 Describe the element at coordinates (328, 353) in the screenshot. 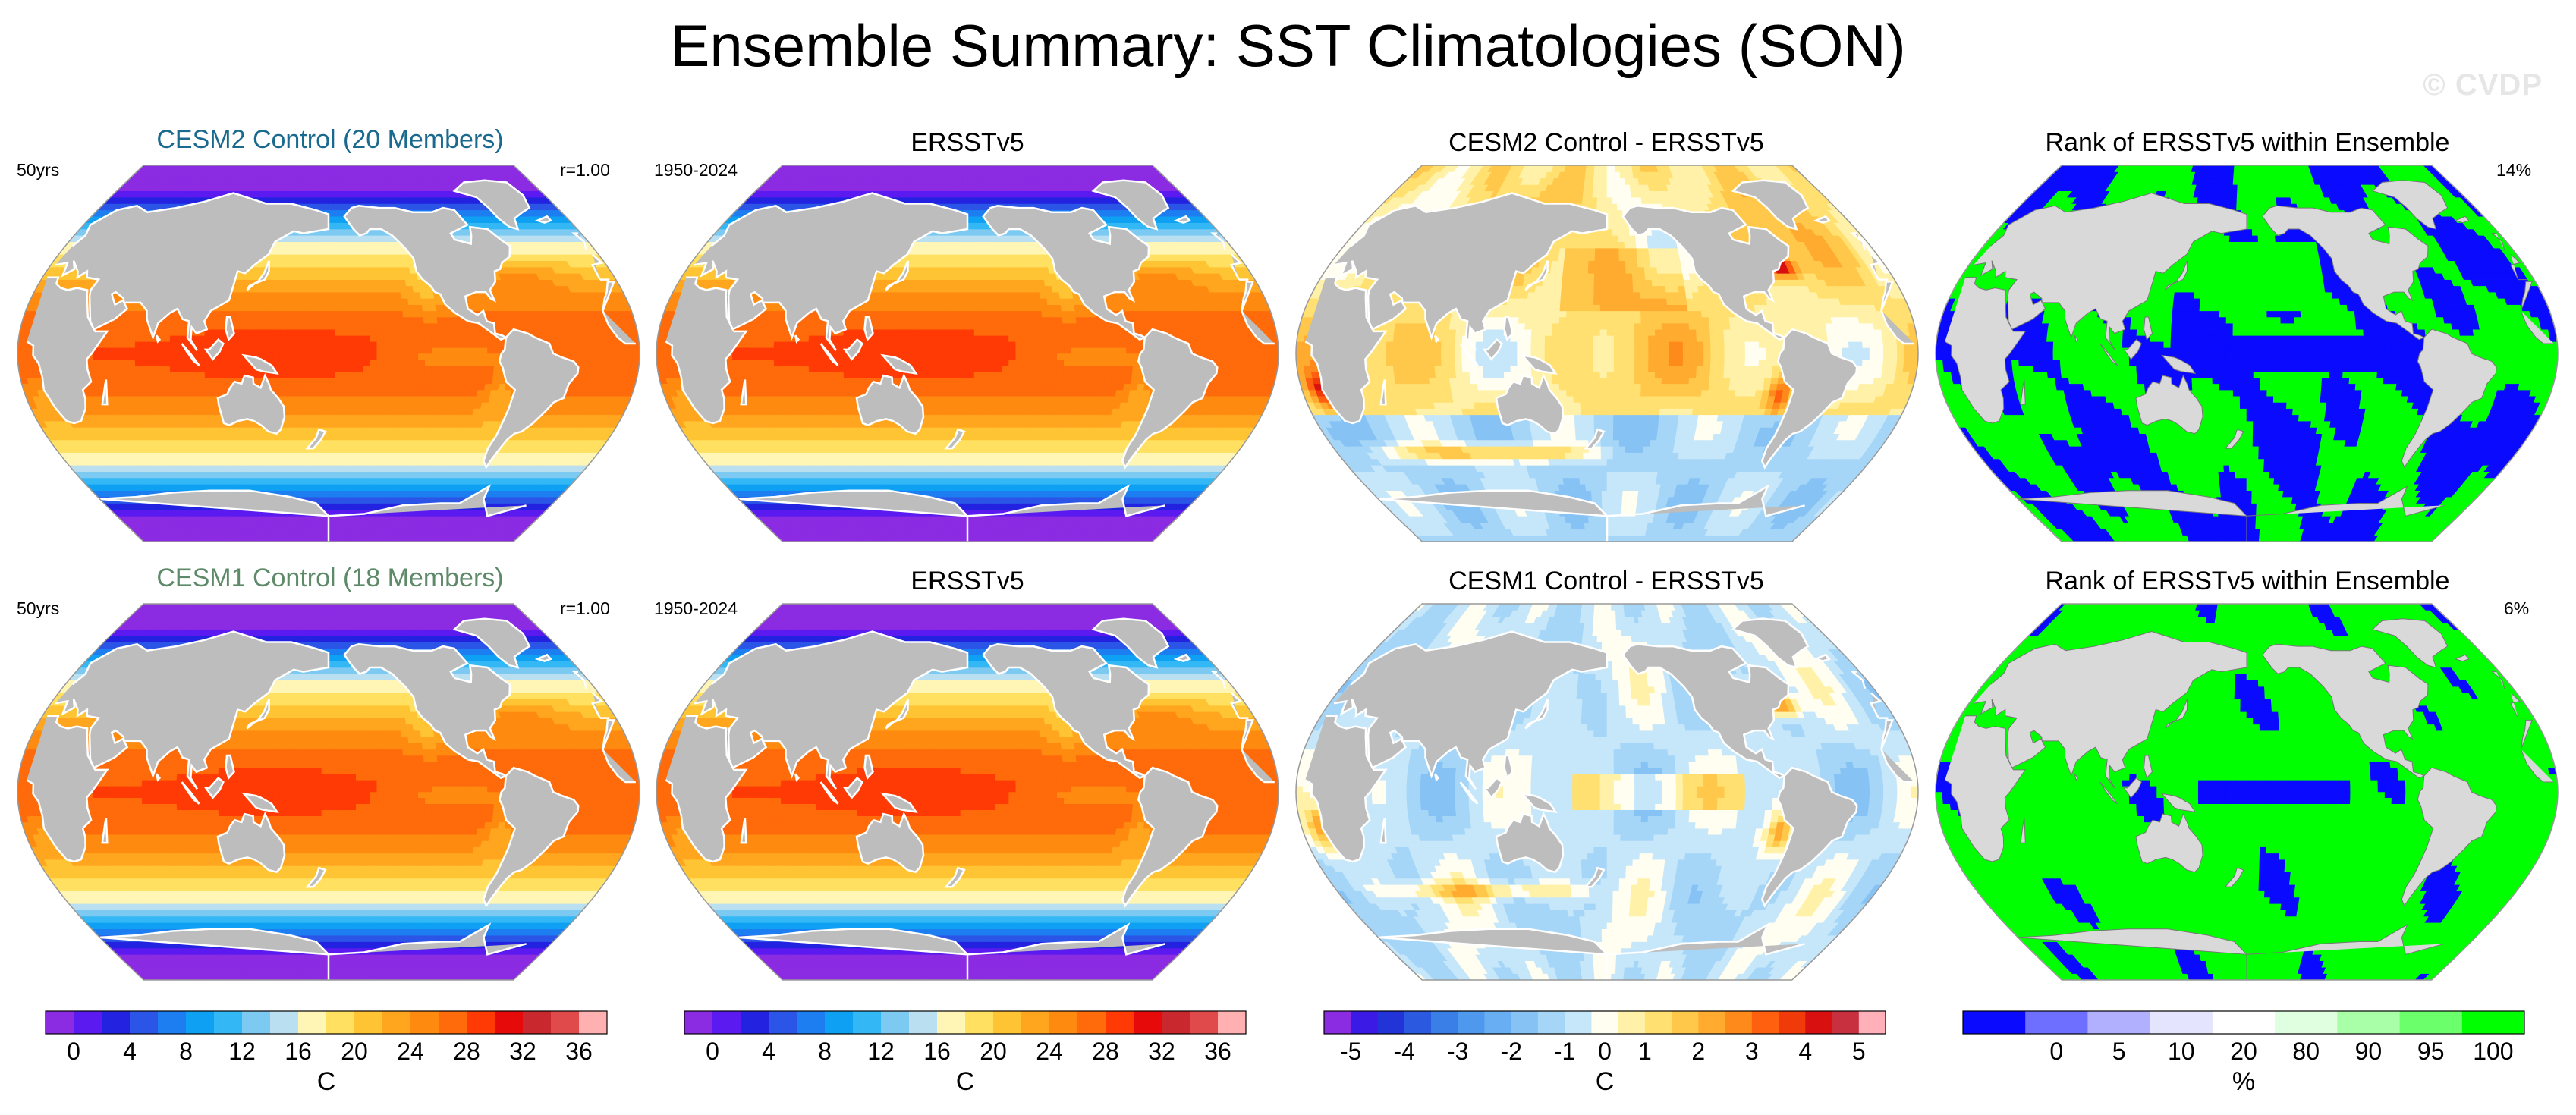

I see `map-sst-cesm2` at that location.